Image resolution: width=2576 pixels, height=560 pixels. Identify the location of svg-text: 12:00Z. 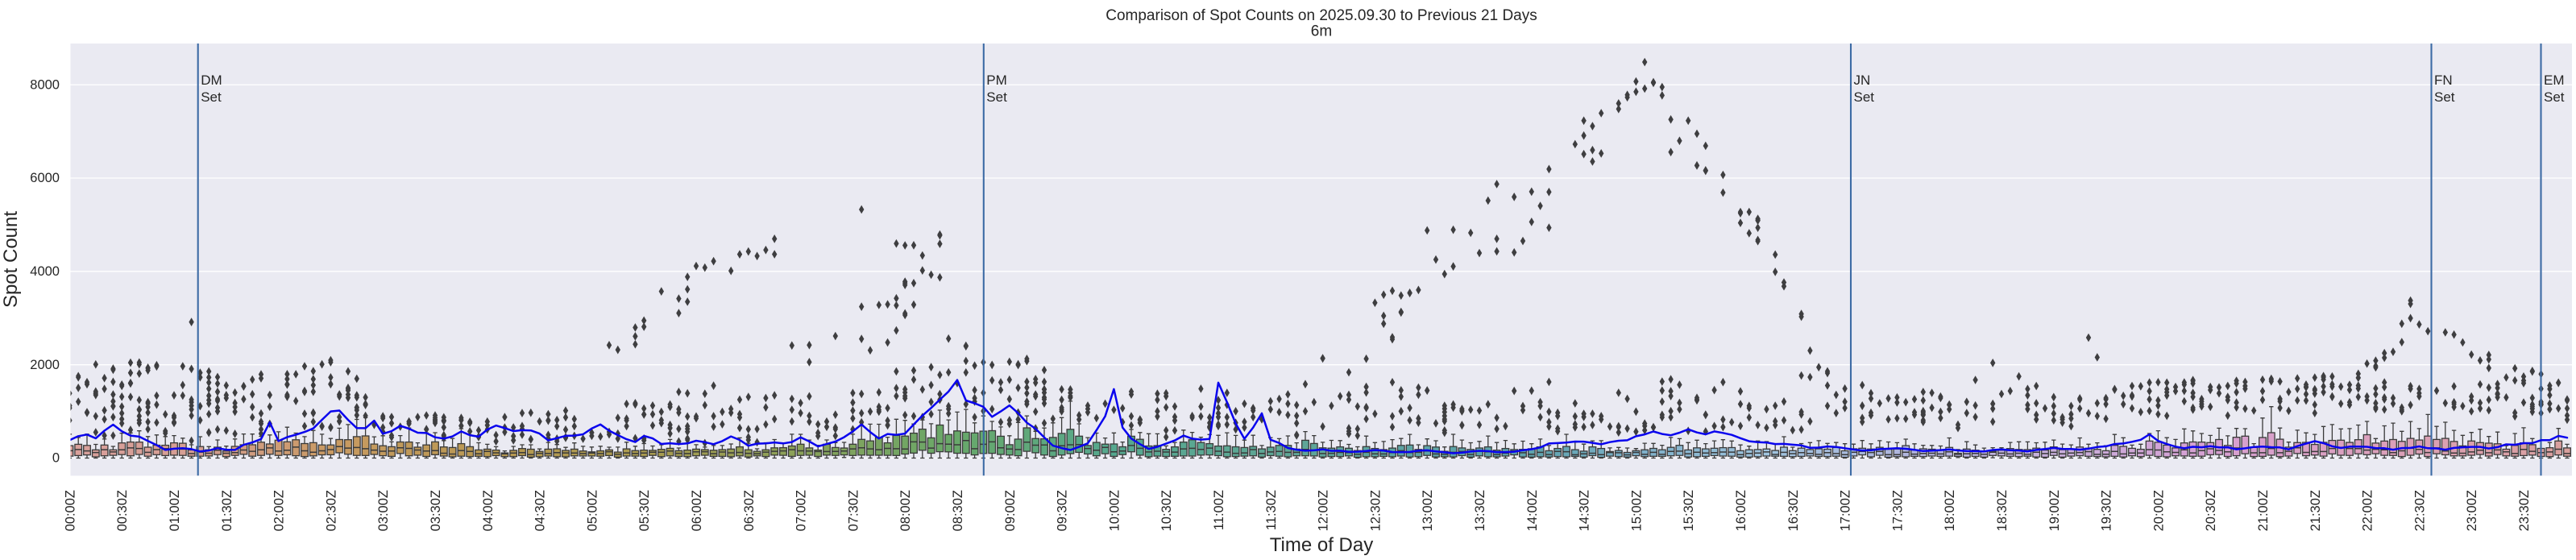
(1324, 511).